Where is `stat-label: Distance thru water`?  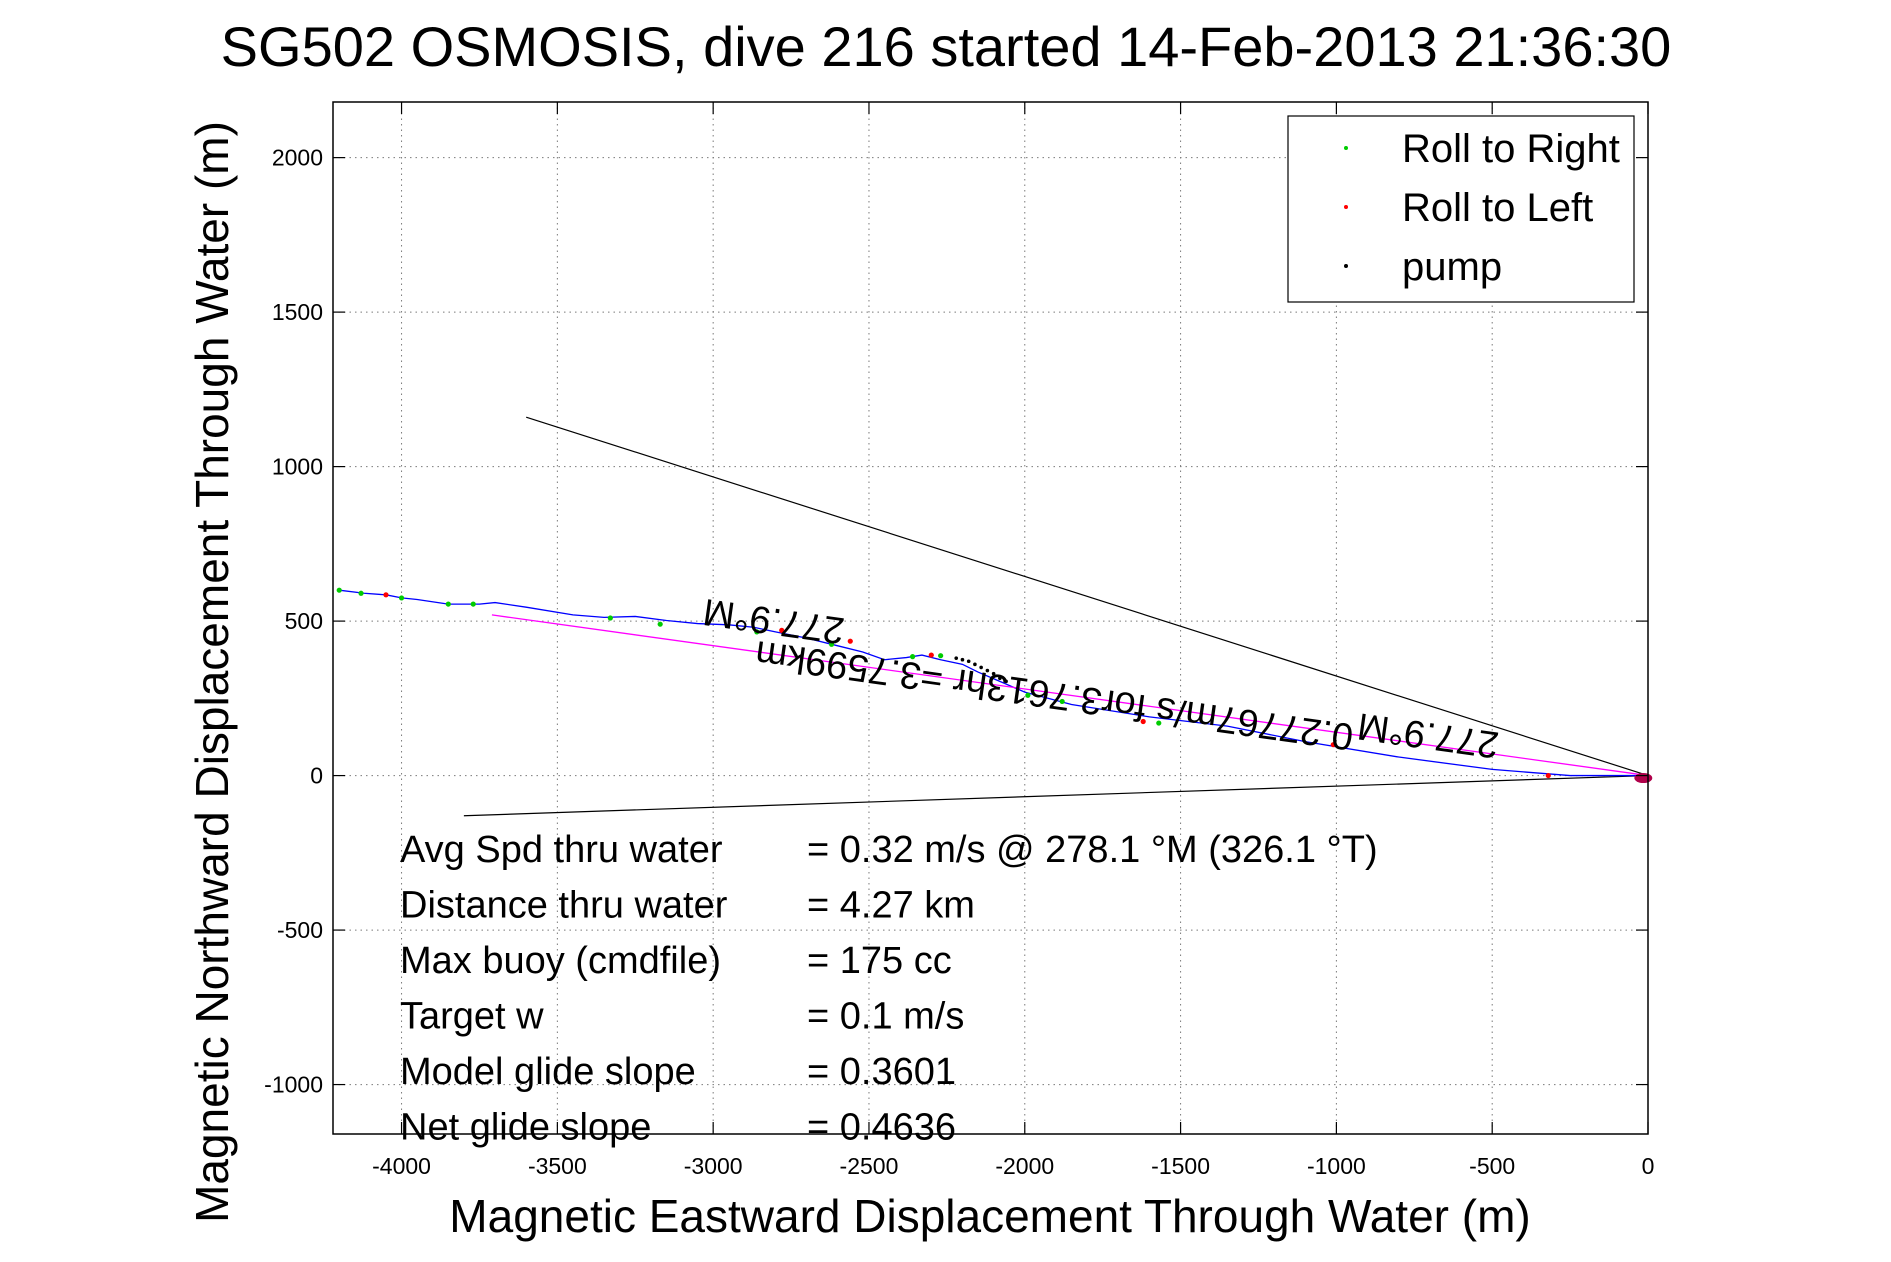
stat-label: Distance thru water is located at coordinates (564, 906).